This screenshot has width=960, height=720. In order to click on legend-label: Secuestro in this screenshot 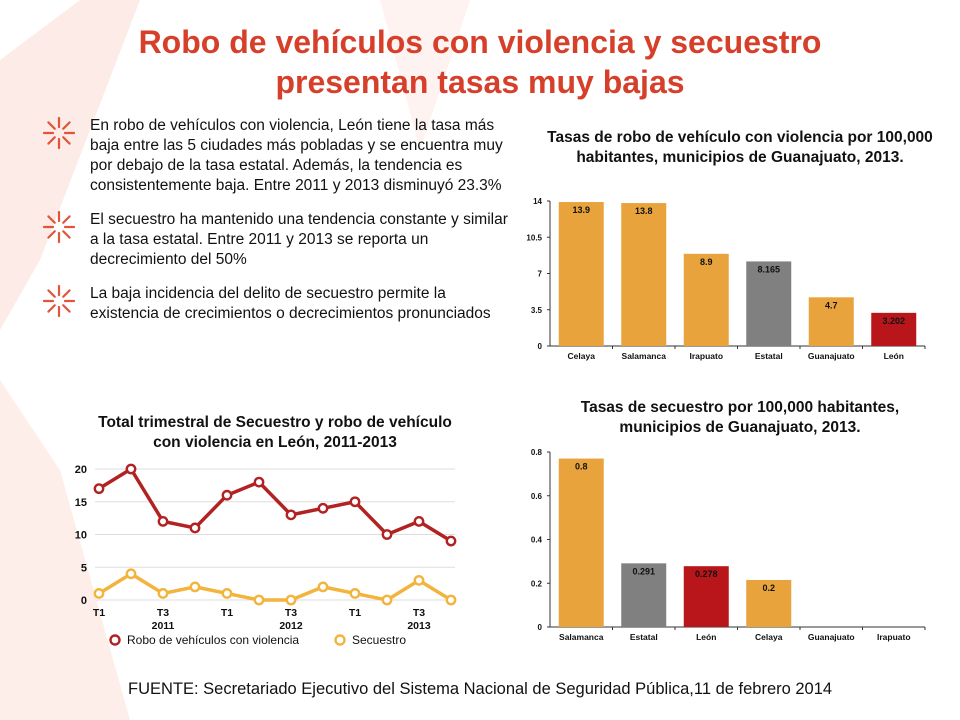, I will do `click(379, 640)`.